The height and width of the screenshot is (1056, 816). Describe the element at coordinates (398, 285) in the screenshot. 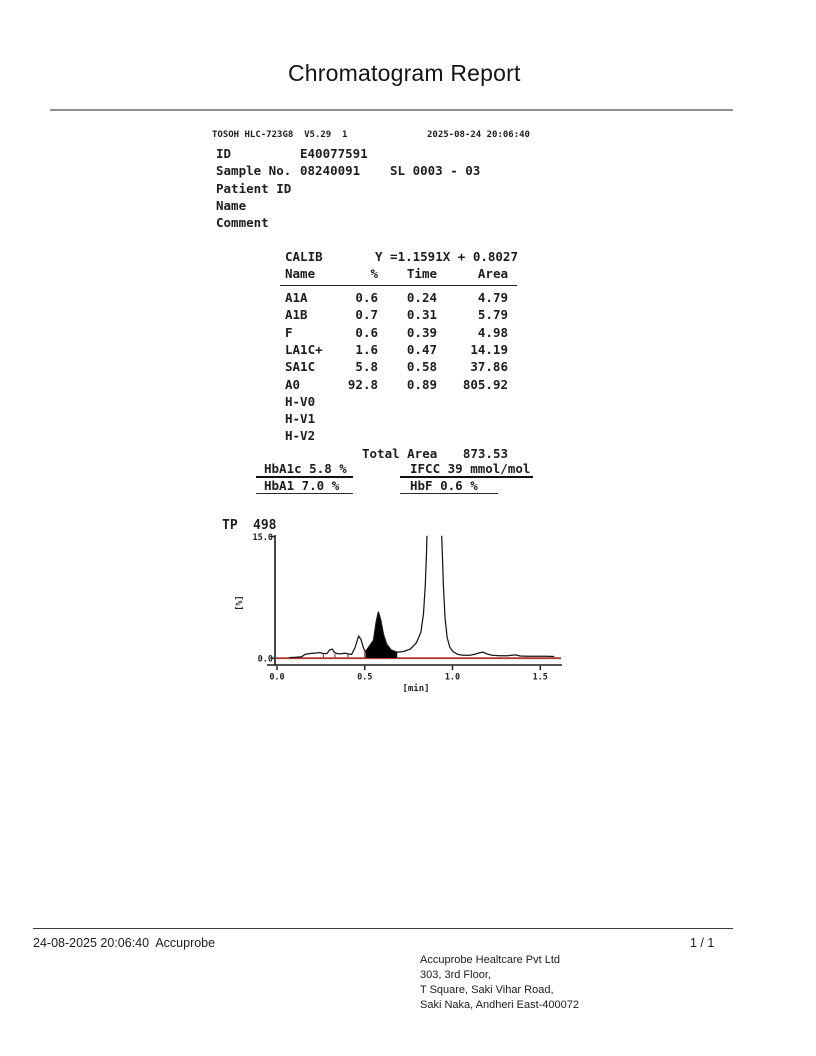

I see `calib-header-rule` at that location.